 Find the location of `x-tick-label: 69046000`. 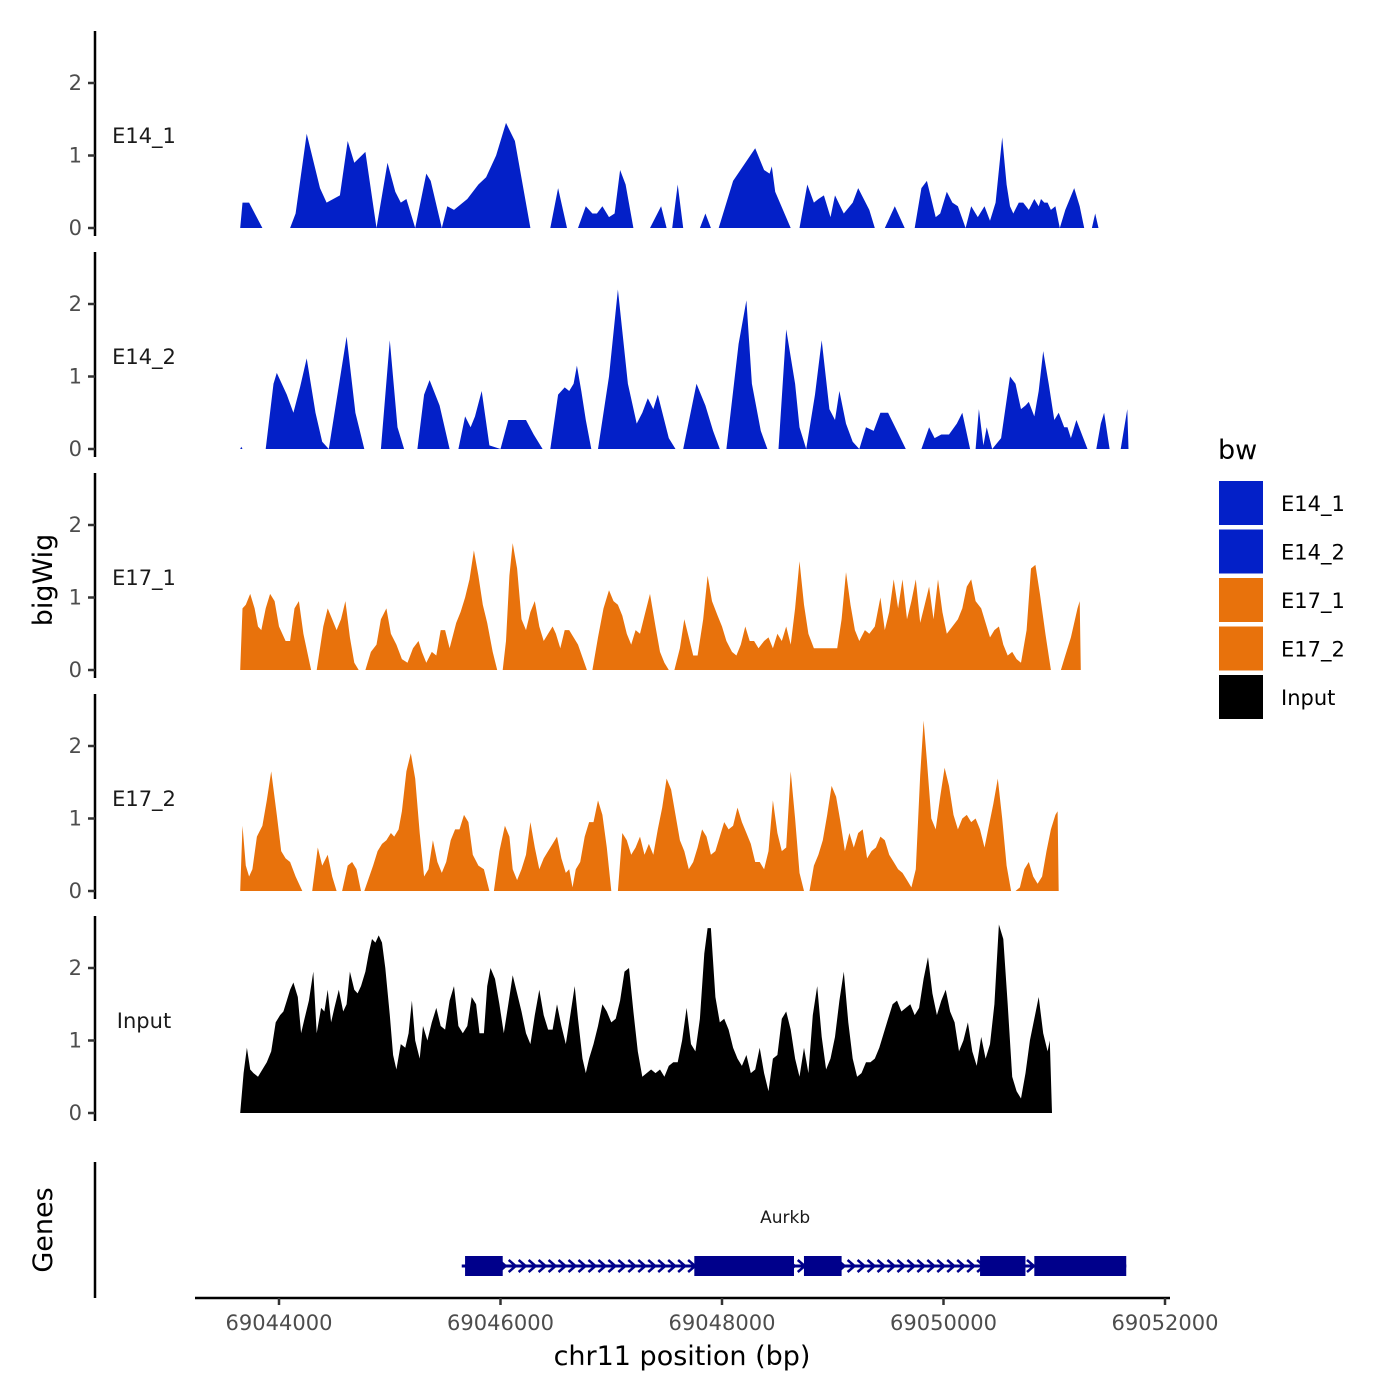

x-tick-label: 69046000 is located at coordinates (500, 1323).